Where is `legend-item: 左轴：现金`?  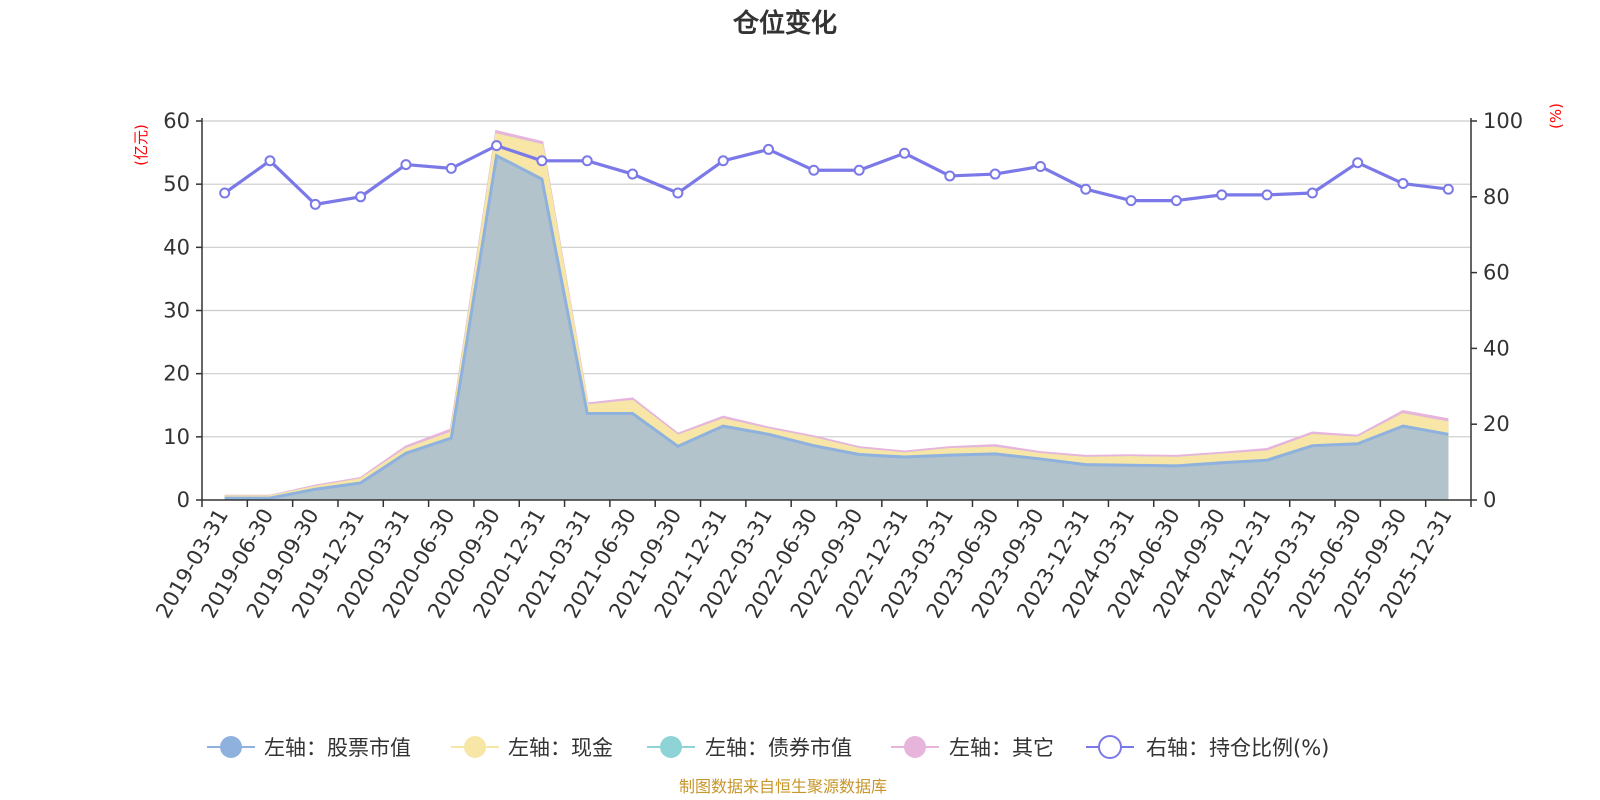 legend-item: 左轴：现金 is located at coordinates (532, 748).